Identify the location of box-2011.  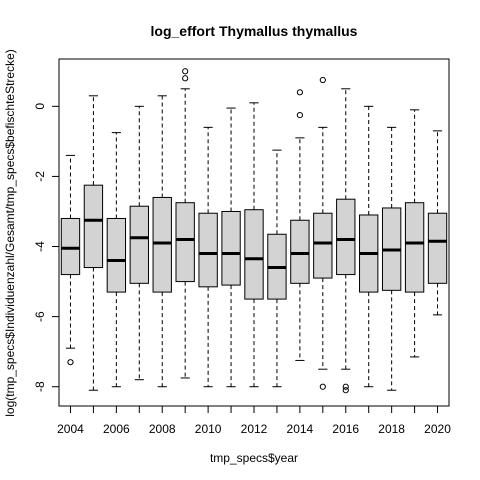
(231, 247).